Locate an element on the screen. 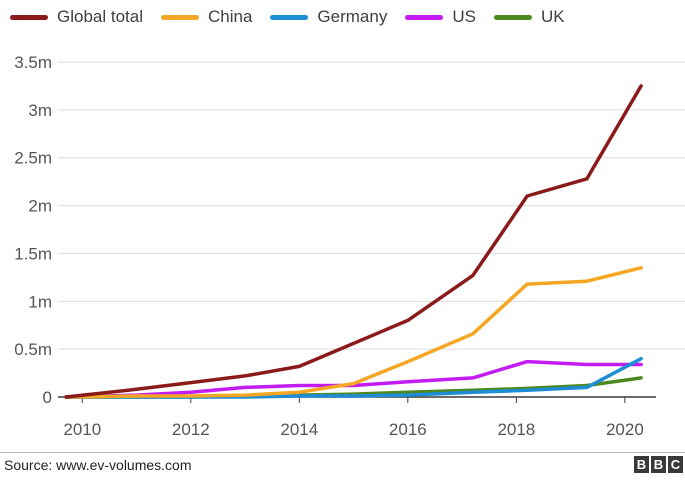 The height and width of the screenshot is (480, 685). legend-swatch-global-total is located at coordinates (29, 17).